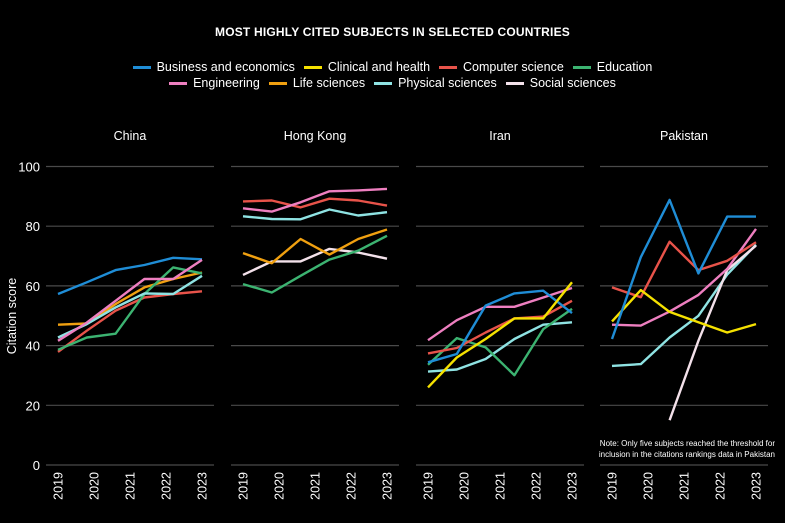 The image size is (785, 523). What do you see at coordinates (329, 83) in the screenshot?
I see `legend-label: Life sciences` at bounding box center [329, 83].